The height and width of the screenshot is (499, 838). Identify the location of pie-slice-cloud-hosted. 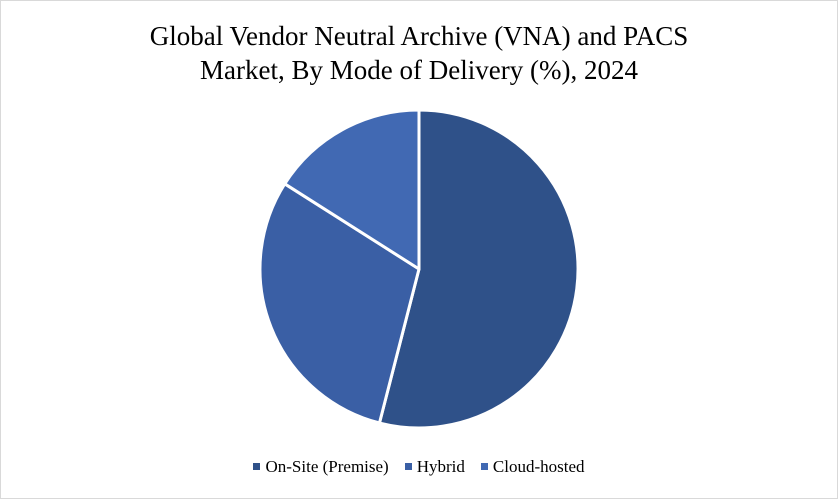
(352, 189).